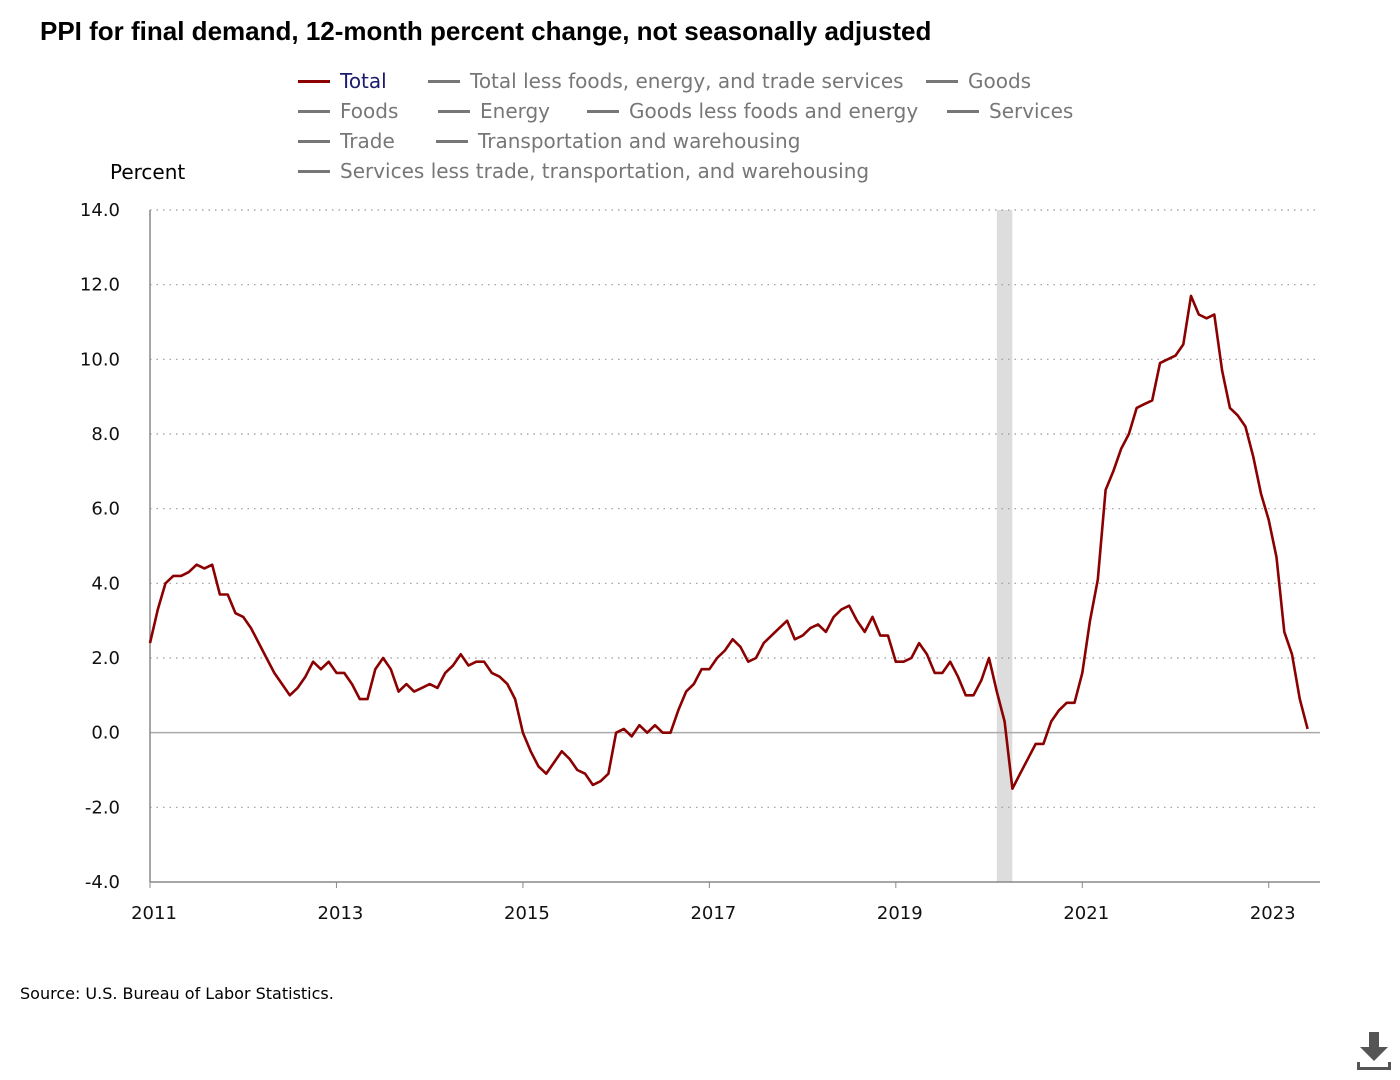 The width and height of the screenshot is (1400, 1080). I want to click on legend-item-goods-less-foods-energy: Goods less foods and energy, so click(752, 111).